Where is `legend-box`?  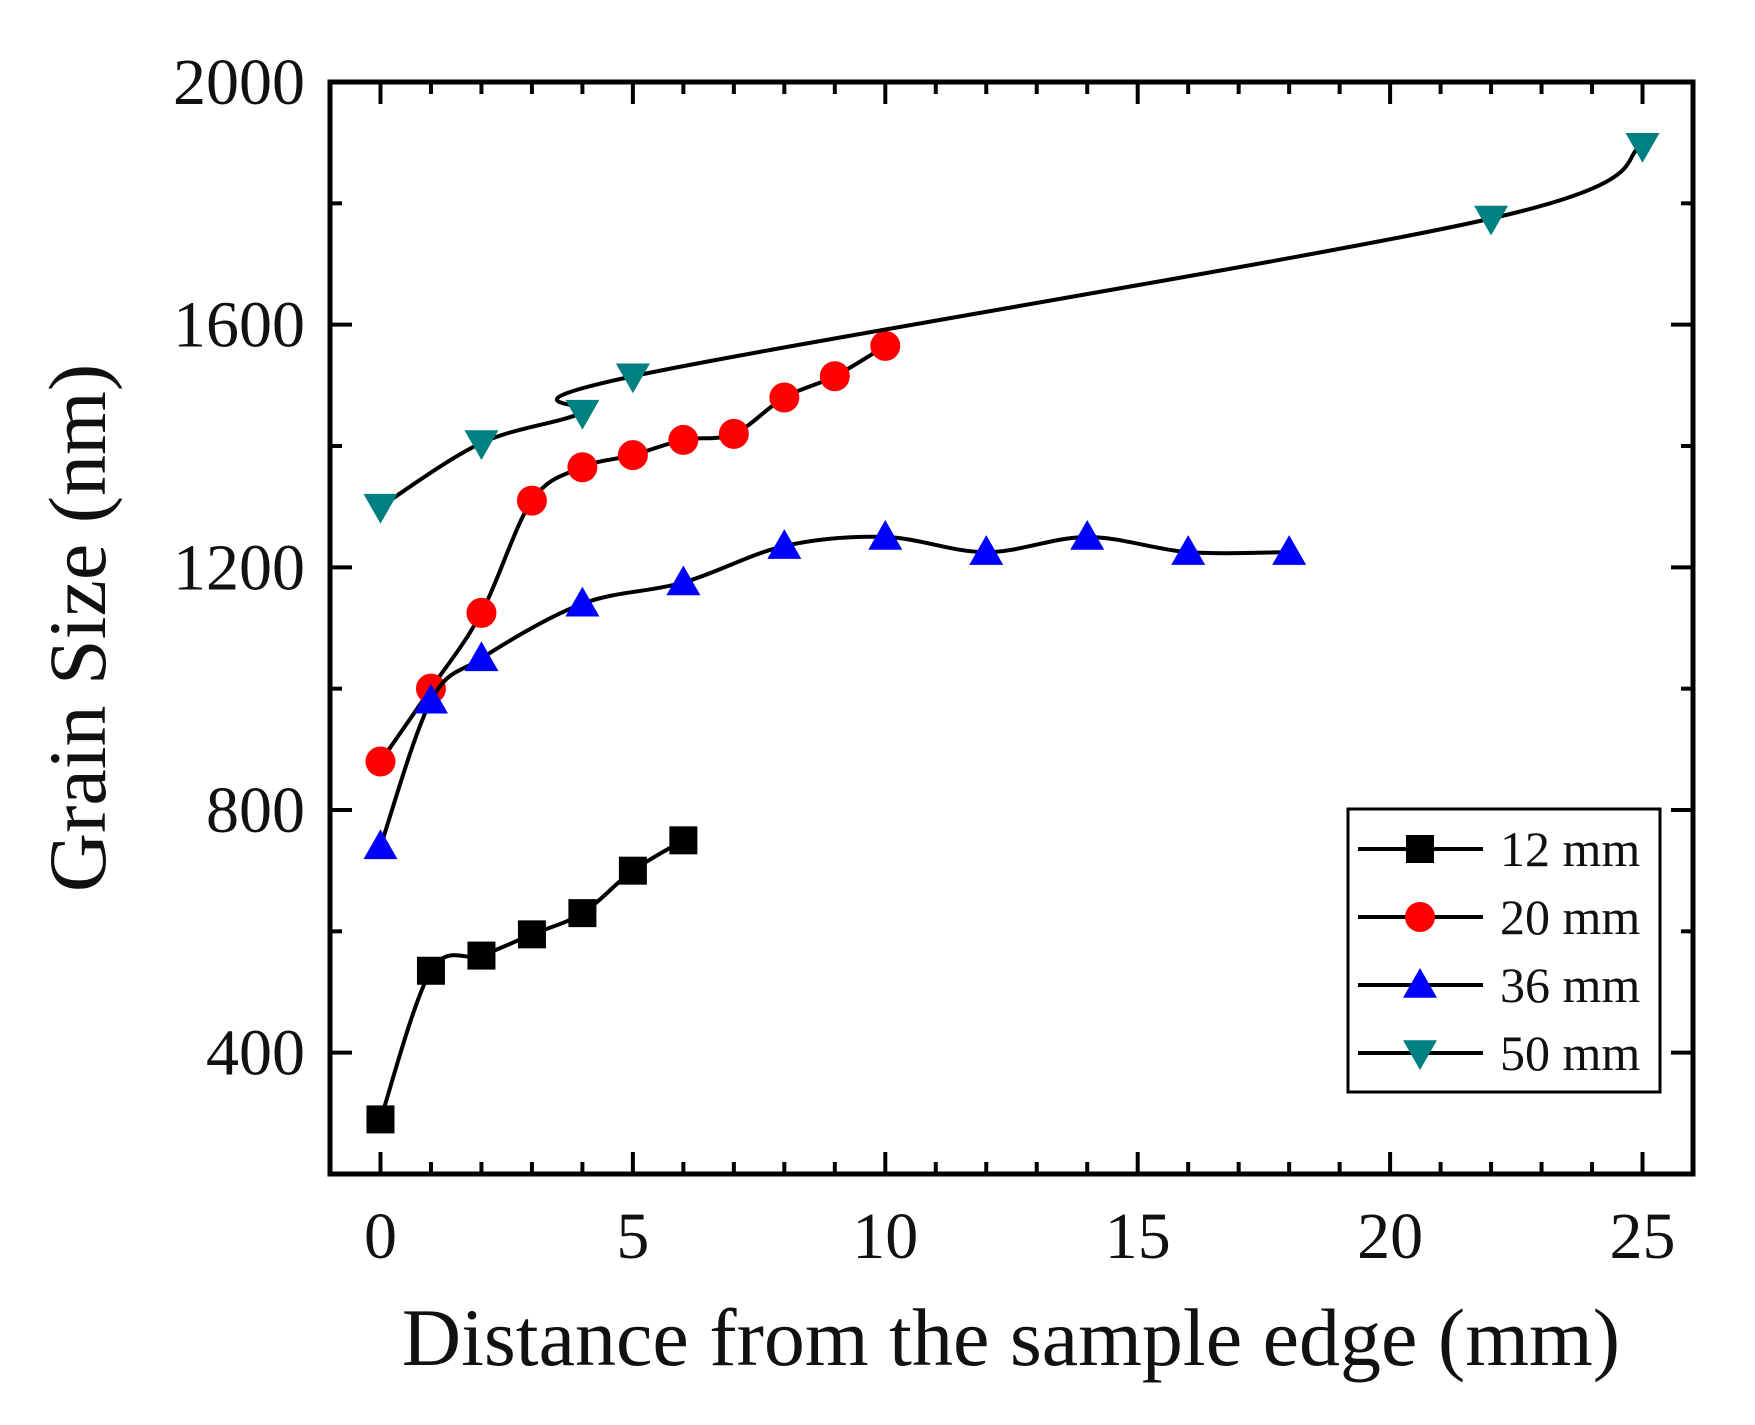 legend-box is located at coordinates (1504, 950).